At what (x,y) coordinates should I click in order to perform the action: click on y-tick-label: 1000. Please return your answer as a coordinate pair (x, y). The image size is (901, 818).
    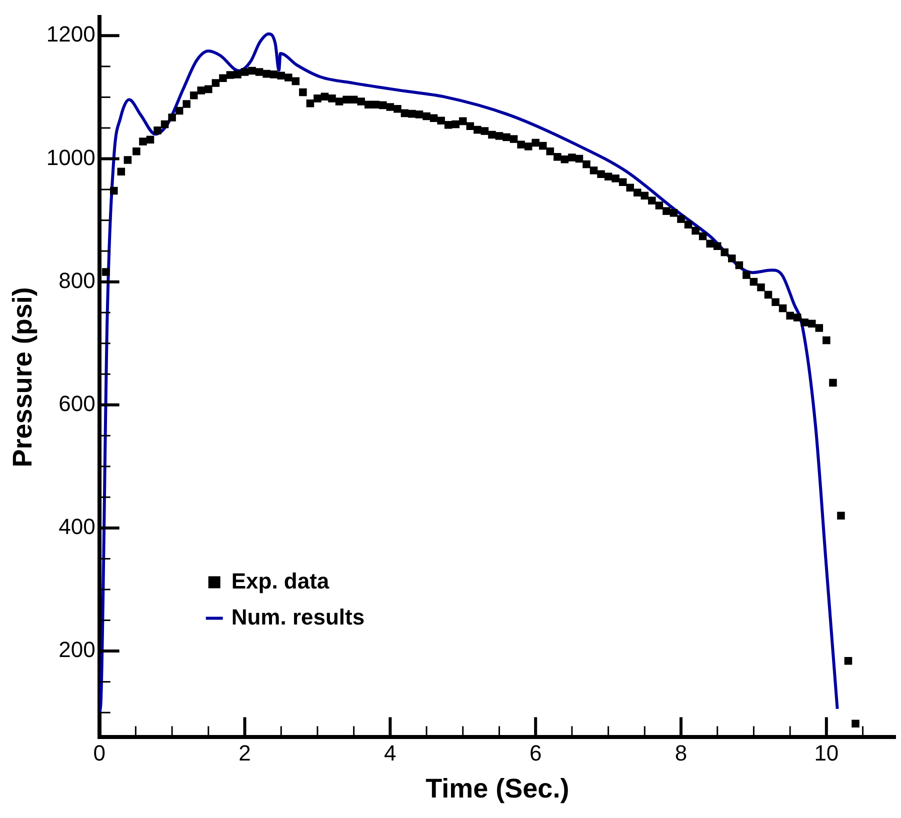
    Looking at the image, I should click on (71, 157).